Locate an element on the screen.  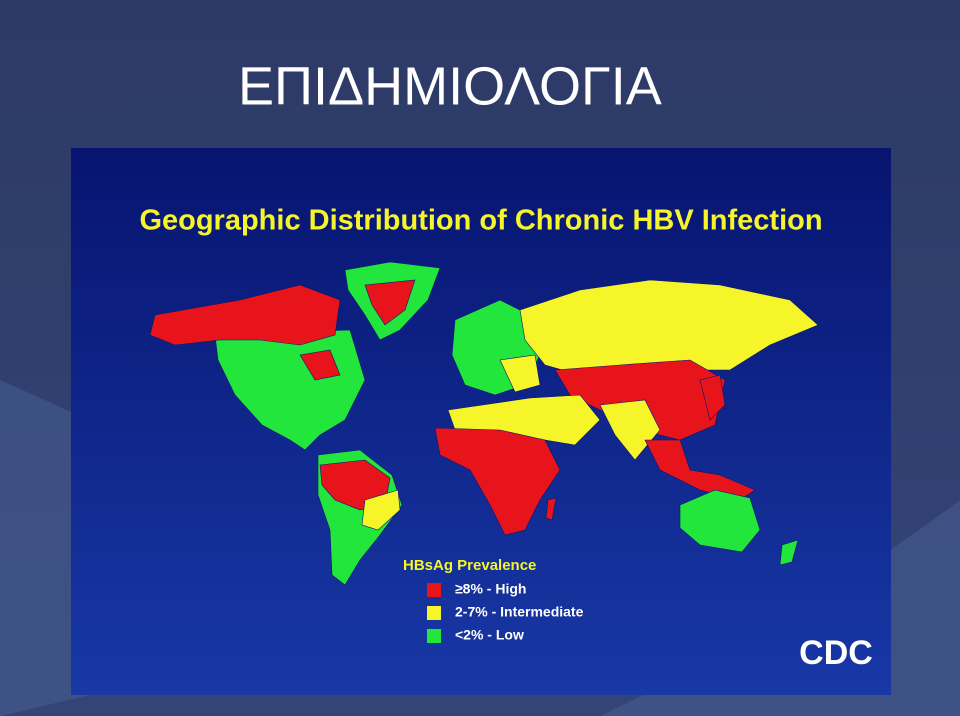
logo: CDC is located at coordinates (836, 653).